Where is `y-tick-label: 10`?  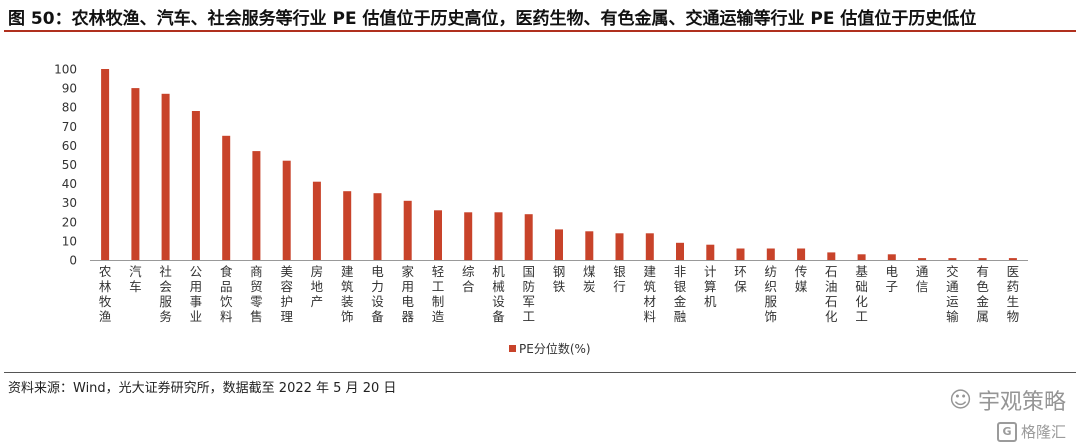
y-tick-label: 10 is located at coordinates (69, 241).